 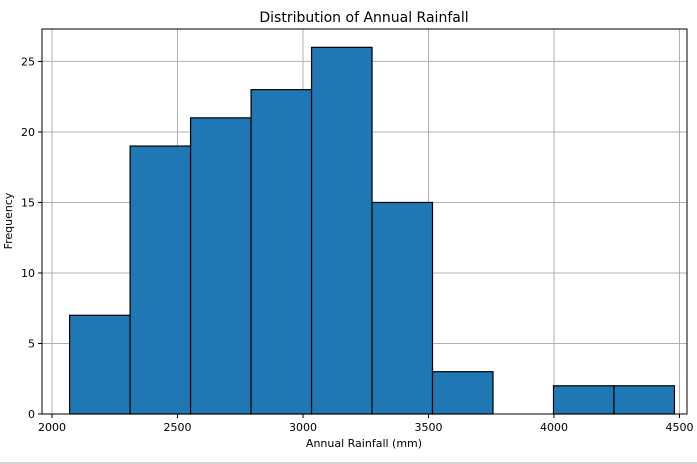 I want to click on x-tick-label-2: 3000, so click(x=303, y=427).